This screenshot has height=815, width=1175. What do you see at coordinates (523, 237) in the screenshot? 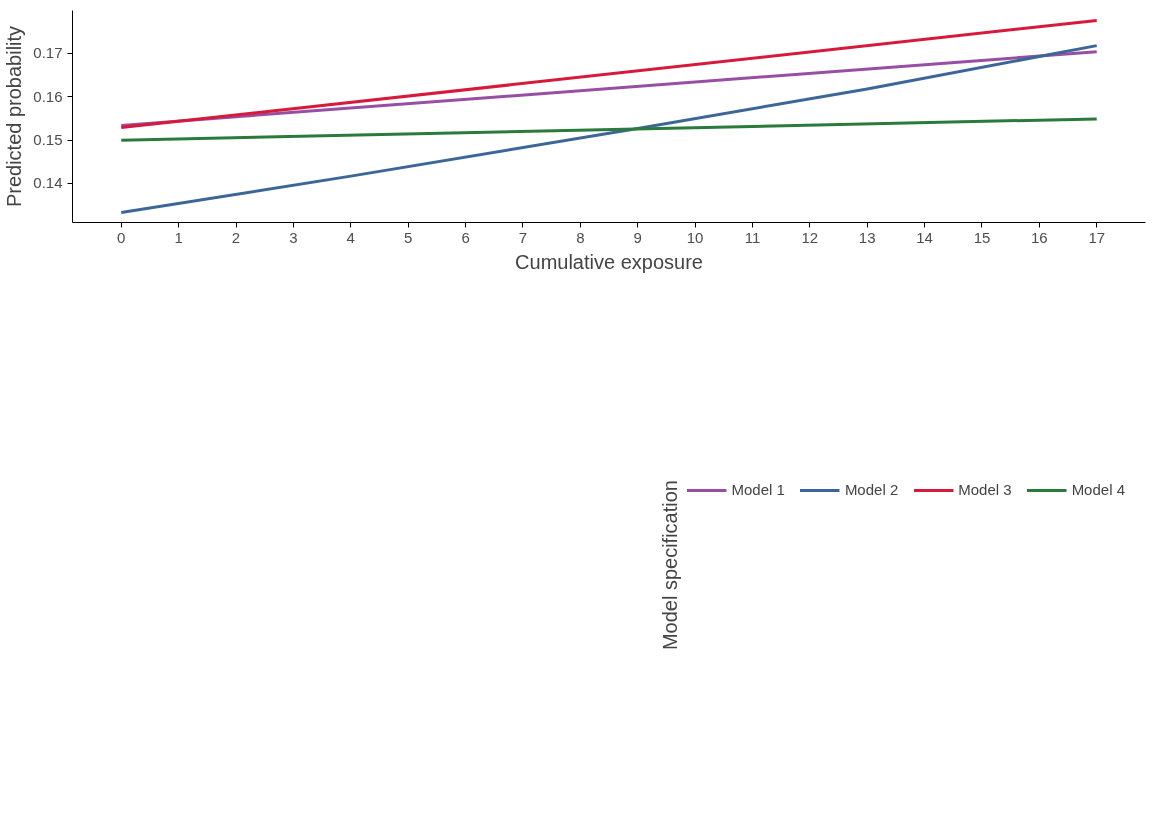
I see `x-tick-label: 7` at bounding box center [523, 237].